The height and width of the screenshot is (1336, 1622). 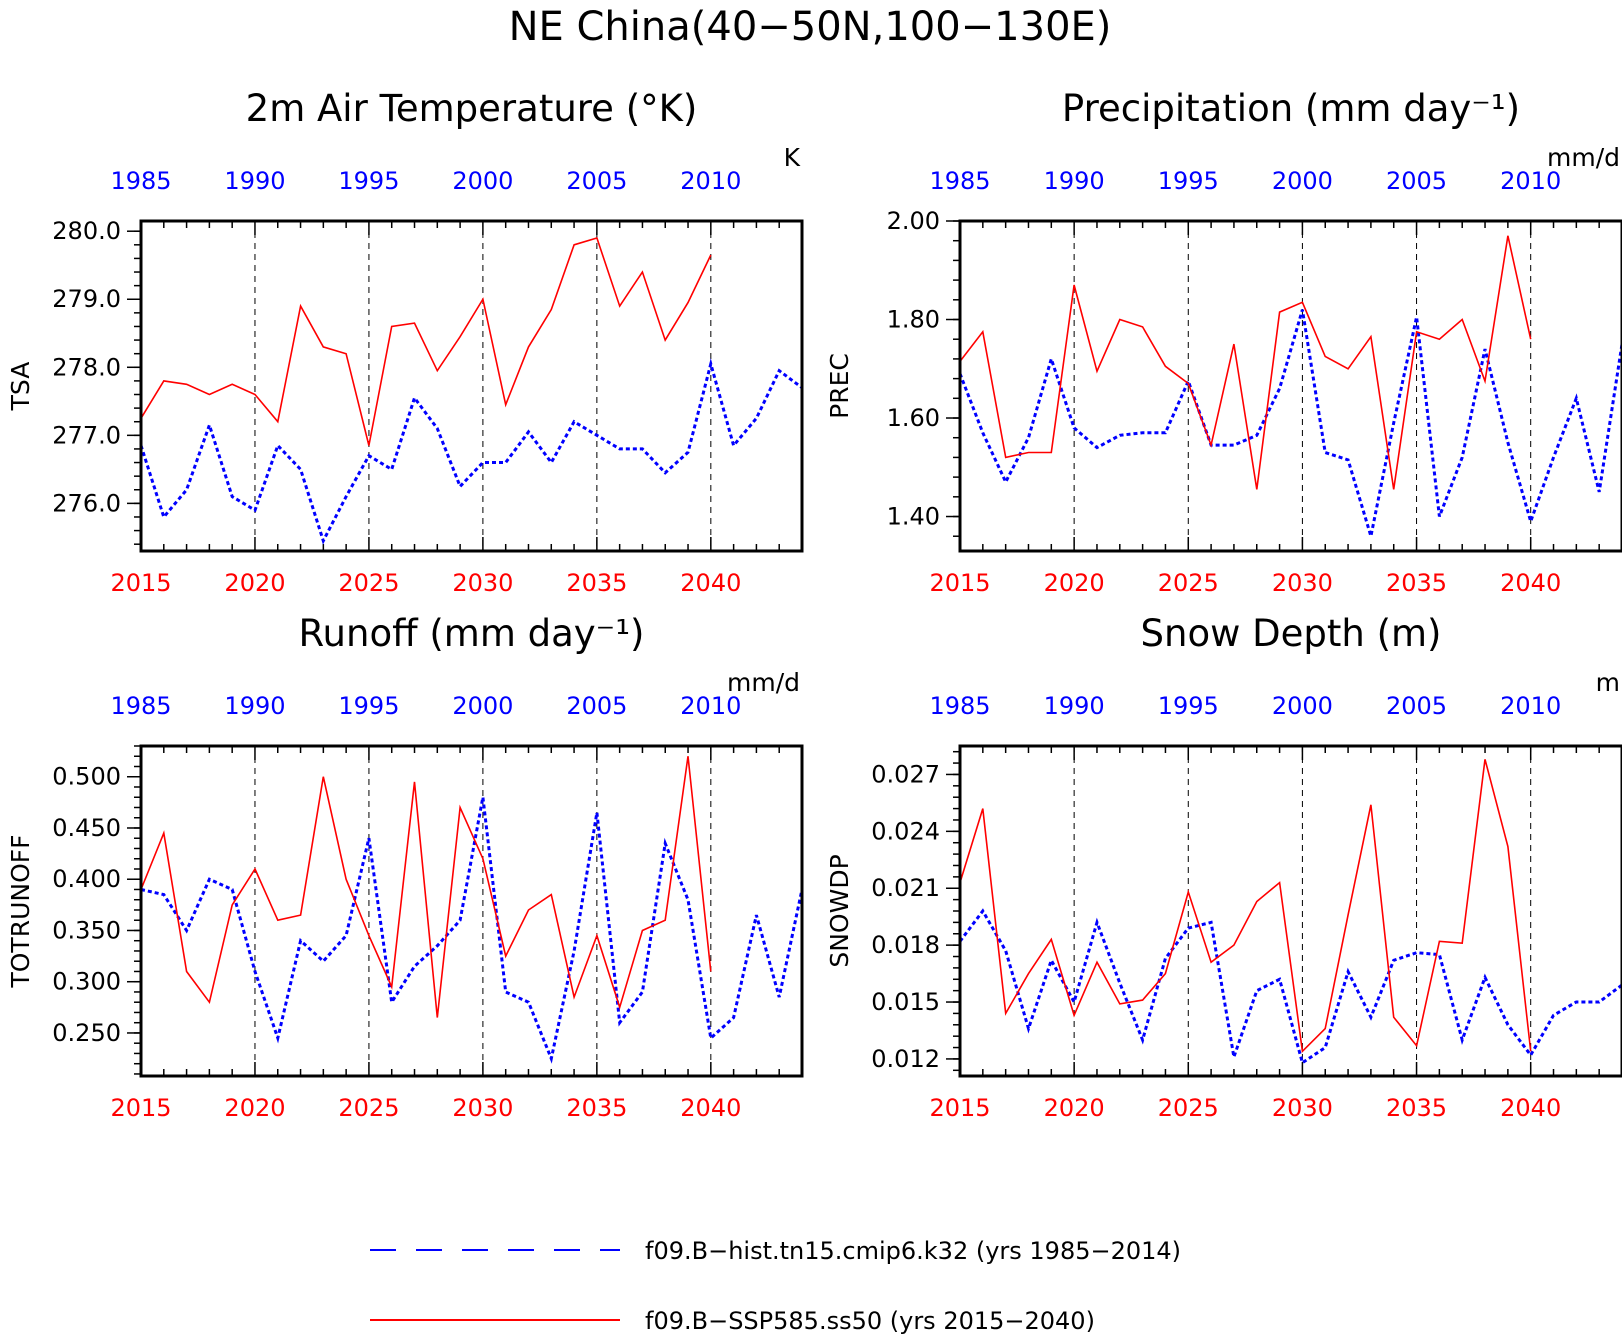 What do you see at coordinates (905, 1002) in the screenshot?
I see `y-tick-label: 0.015` at bounding box center [905, 1002].